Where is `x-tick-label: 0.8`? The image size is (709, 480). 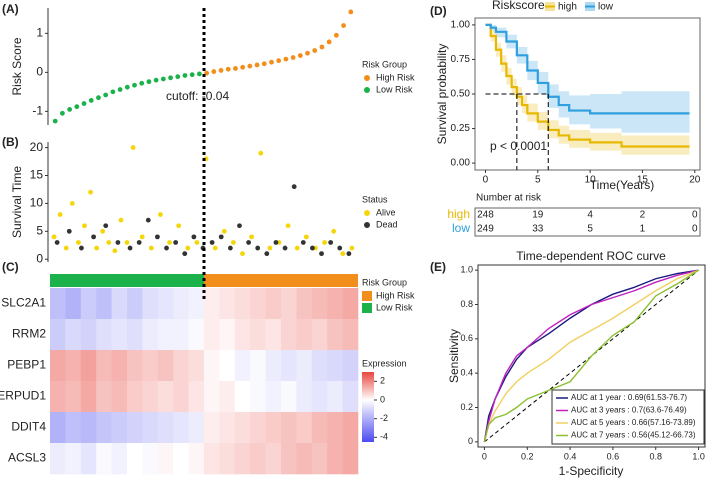
x-tick-label: 0.8 is located at coordinates (655, 456).